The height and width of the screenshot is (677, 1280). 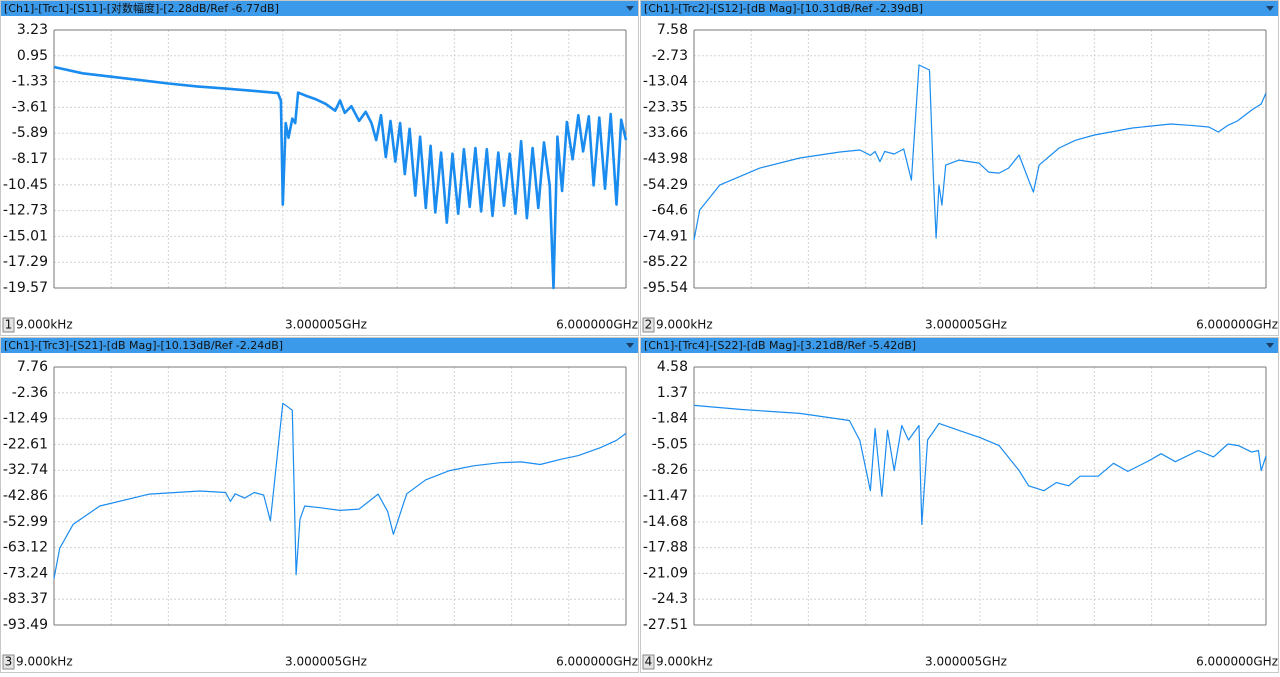 What do you see at coordinates (670, 444) in the screenshot?
I see `y-tick-label: -5.05` at bounding box center [670, 444].